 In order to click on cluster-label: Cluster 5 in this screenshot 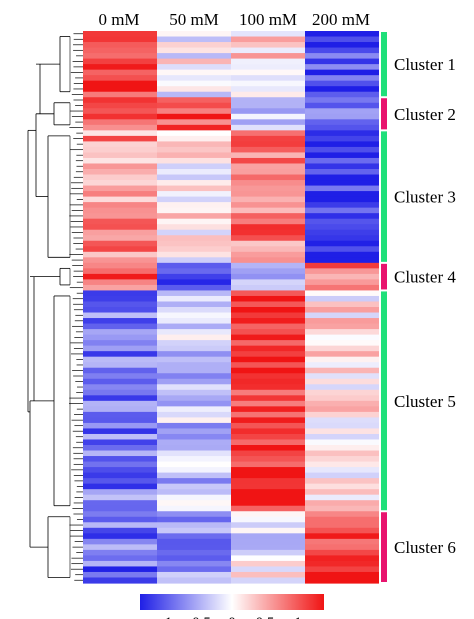, I will do `click(425, 401)`.